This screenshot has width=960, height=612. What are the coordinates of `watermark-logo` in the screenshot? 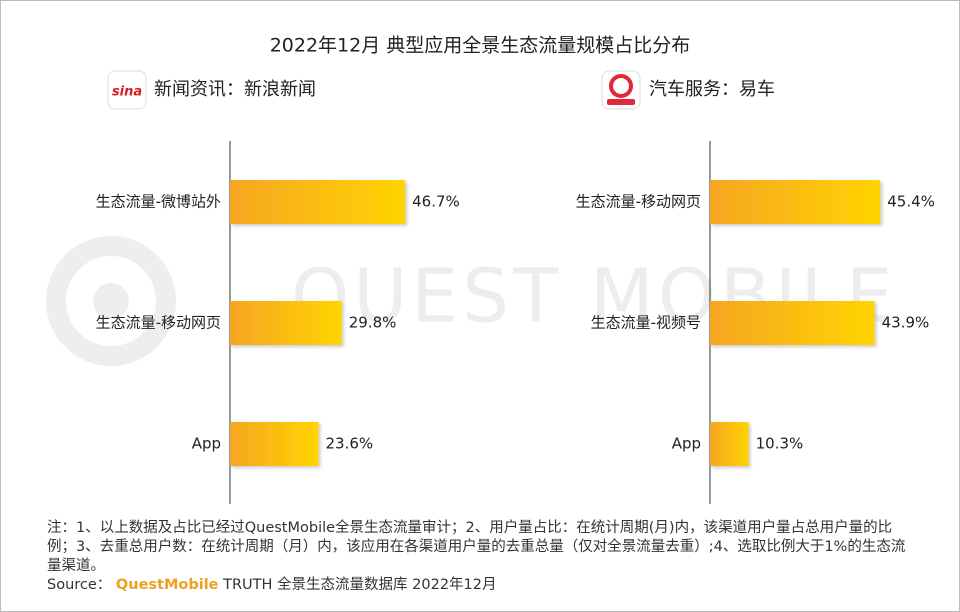 It's located at (111, 301).